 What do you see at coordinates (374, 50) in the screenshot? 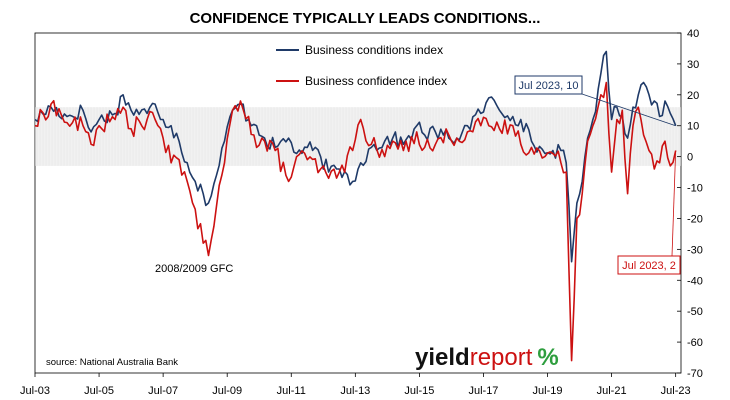
I see `legend-label-conditions: Business conditions index` at bounding box center [374, 50].